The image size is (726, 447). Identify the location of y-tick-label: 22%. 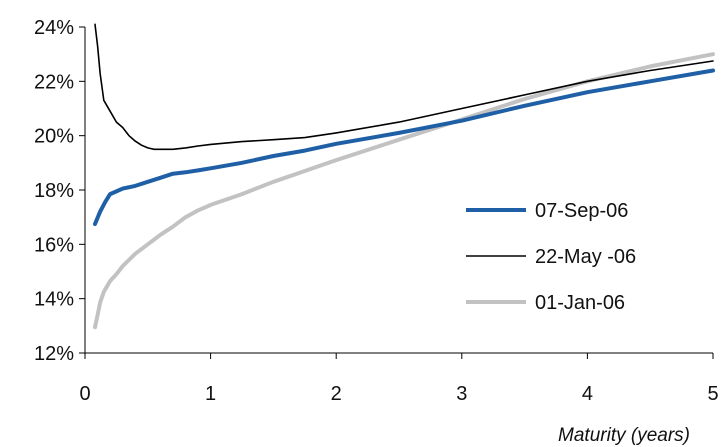
(54, 82).